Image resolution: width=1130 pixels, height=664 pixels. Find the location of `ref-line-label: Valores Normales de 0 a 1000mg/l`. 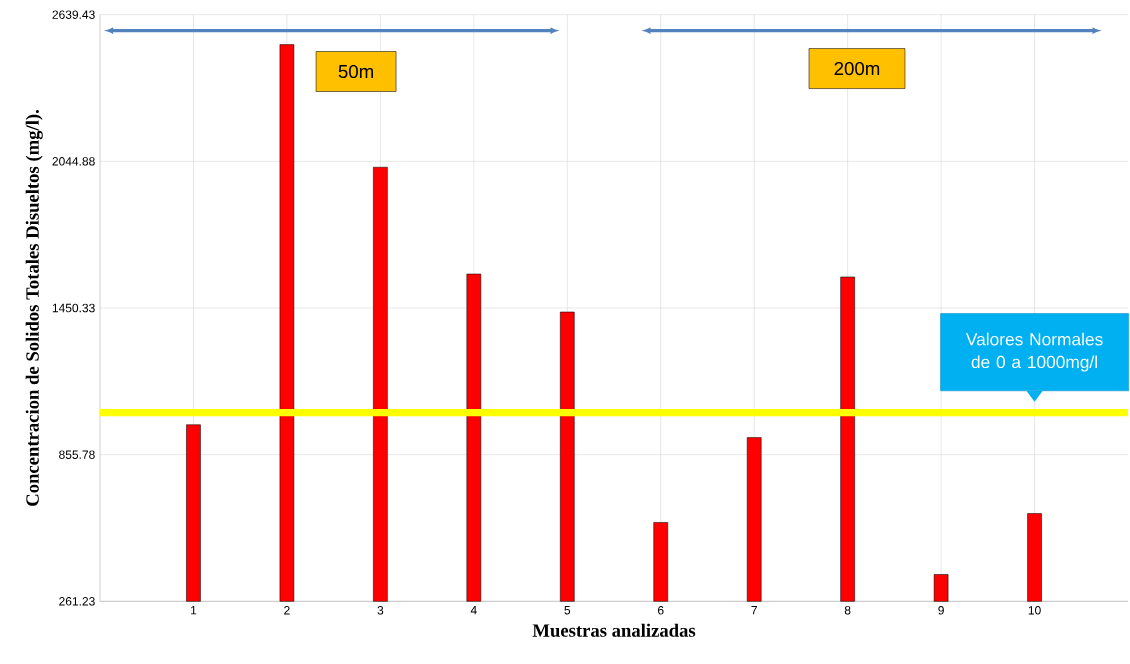

ref-line-label: Valores Normales de 0 a 1000mg/l is located at coordinates (1034, 352).